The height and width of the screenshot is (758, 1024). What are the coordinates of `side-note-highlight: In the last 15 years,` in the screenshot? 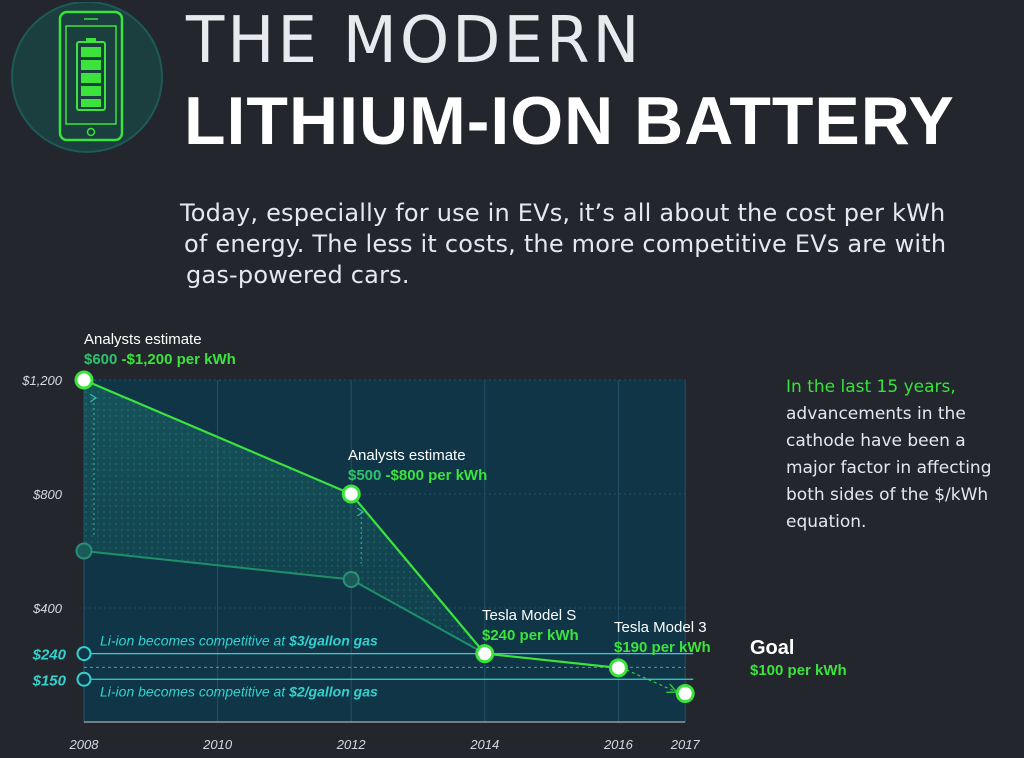 It's located at (871, 387).